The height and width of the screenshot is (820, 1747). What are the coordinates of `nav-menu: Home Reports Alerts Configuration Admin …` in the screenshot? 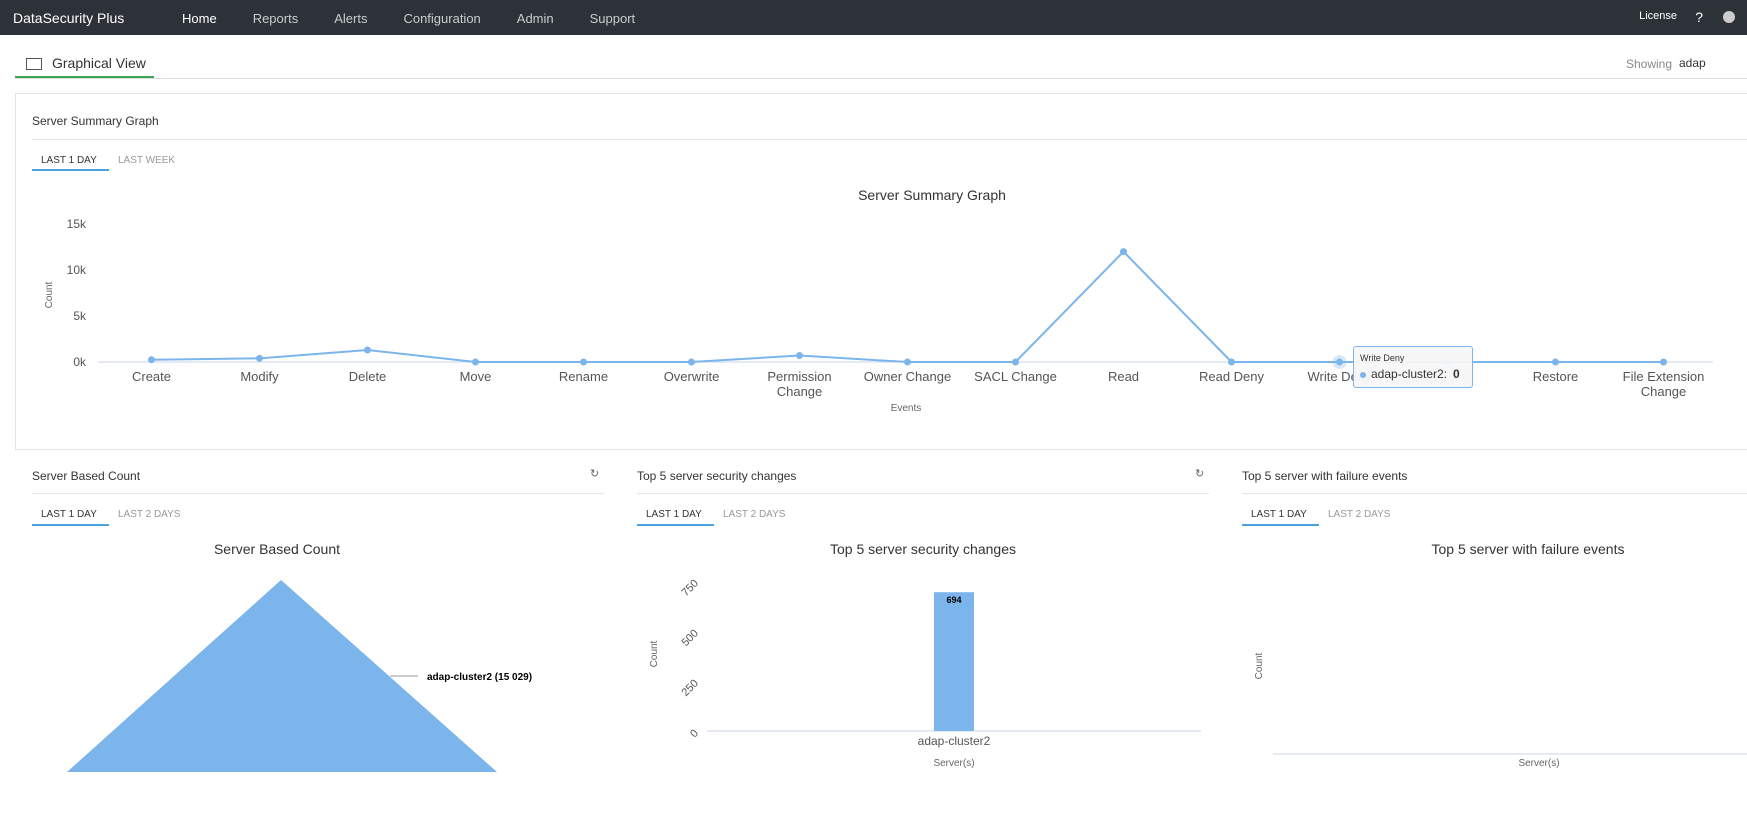 It's located at (408, 18).